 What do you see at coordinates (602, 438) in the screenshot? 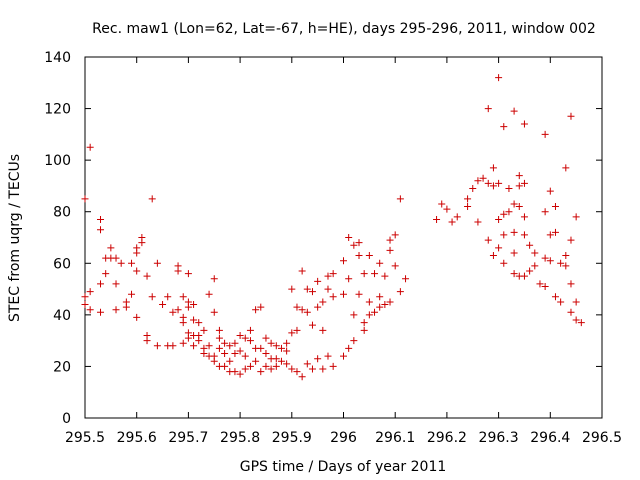
I see `x-tick-label: 296.5` at bounding box center [602, 438].